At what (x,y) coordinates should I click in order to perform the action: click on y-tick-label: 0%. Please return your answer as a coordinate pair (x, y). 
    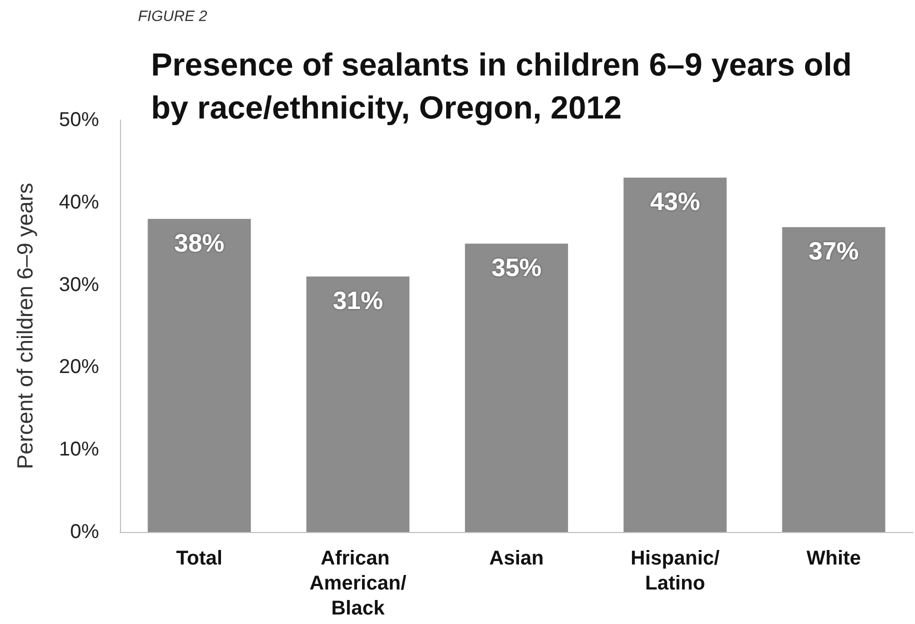
    Looking at the image, I should click on (85, 532).